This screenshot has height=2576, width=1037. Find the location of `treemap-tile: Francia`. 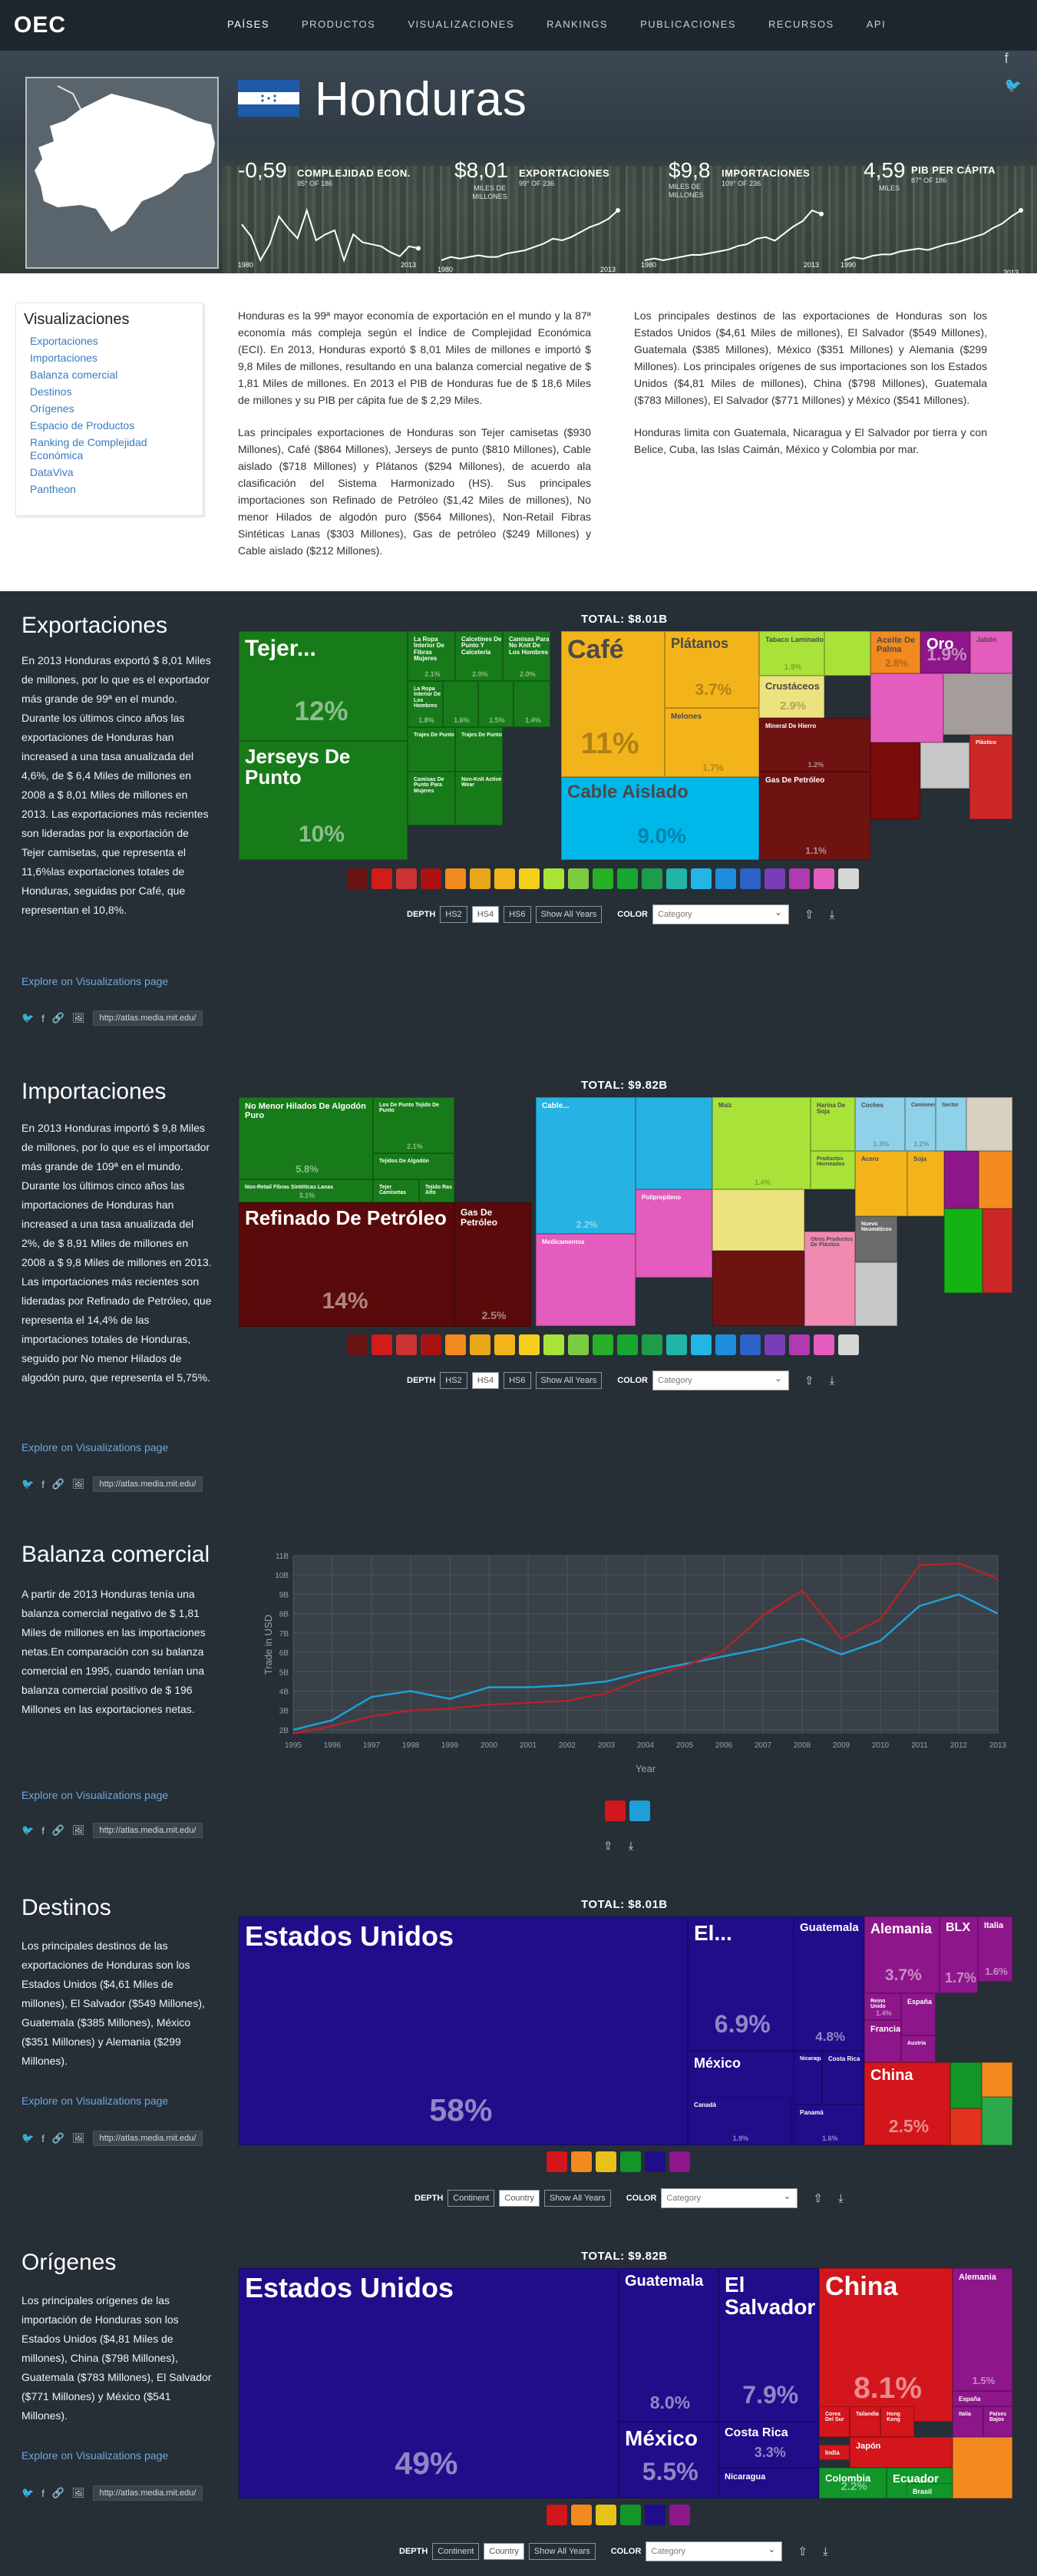

treemap-tile: Francia is located at coordinates (882, 2041).